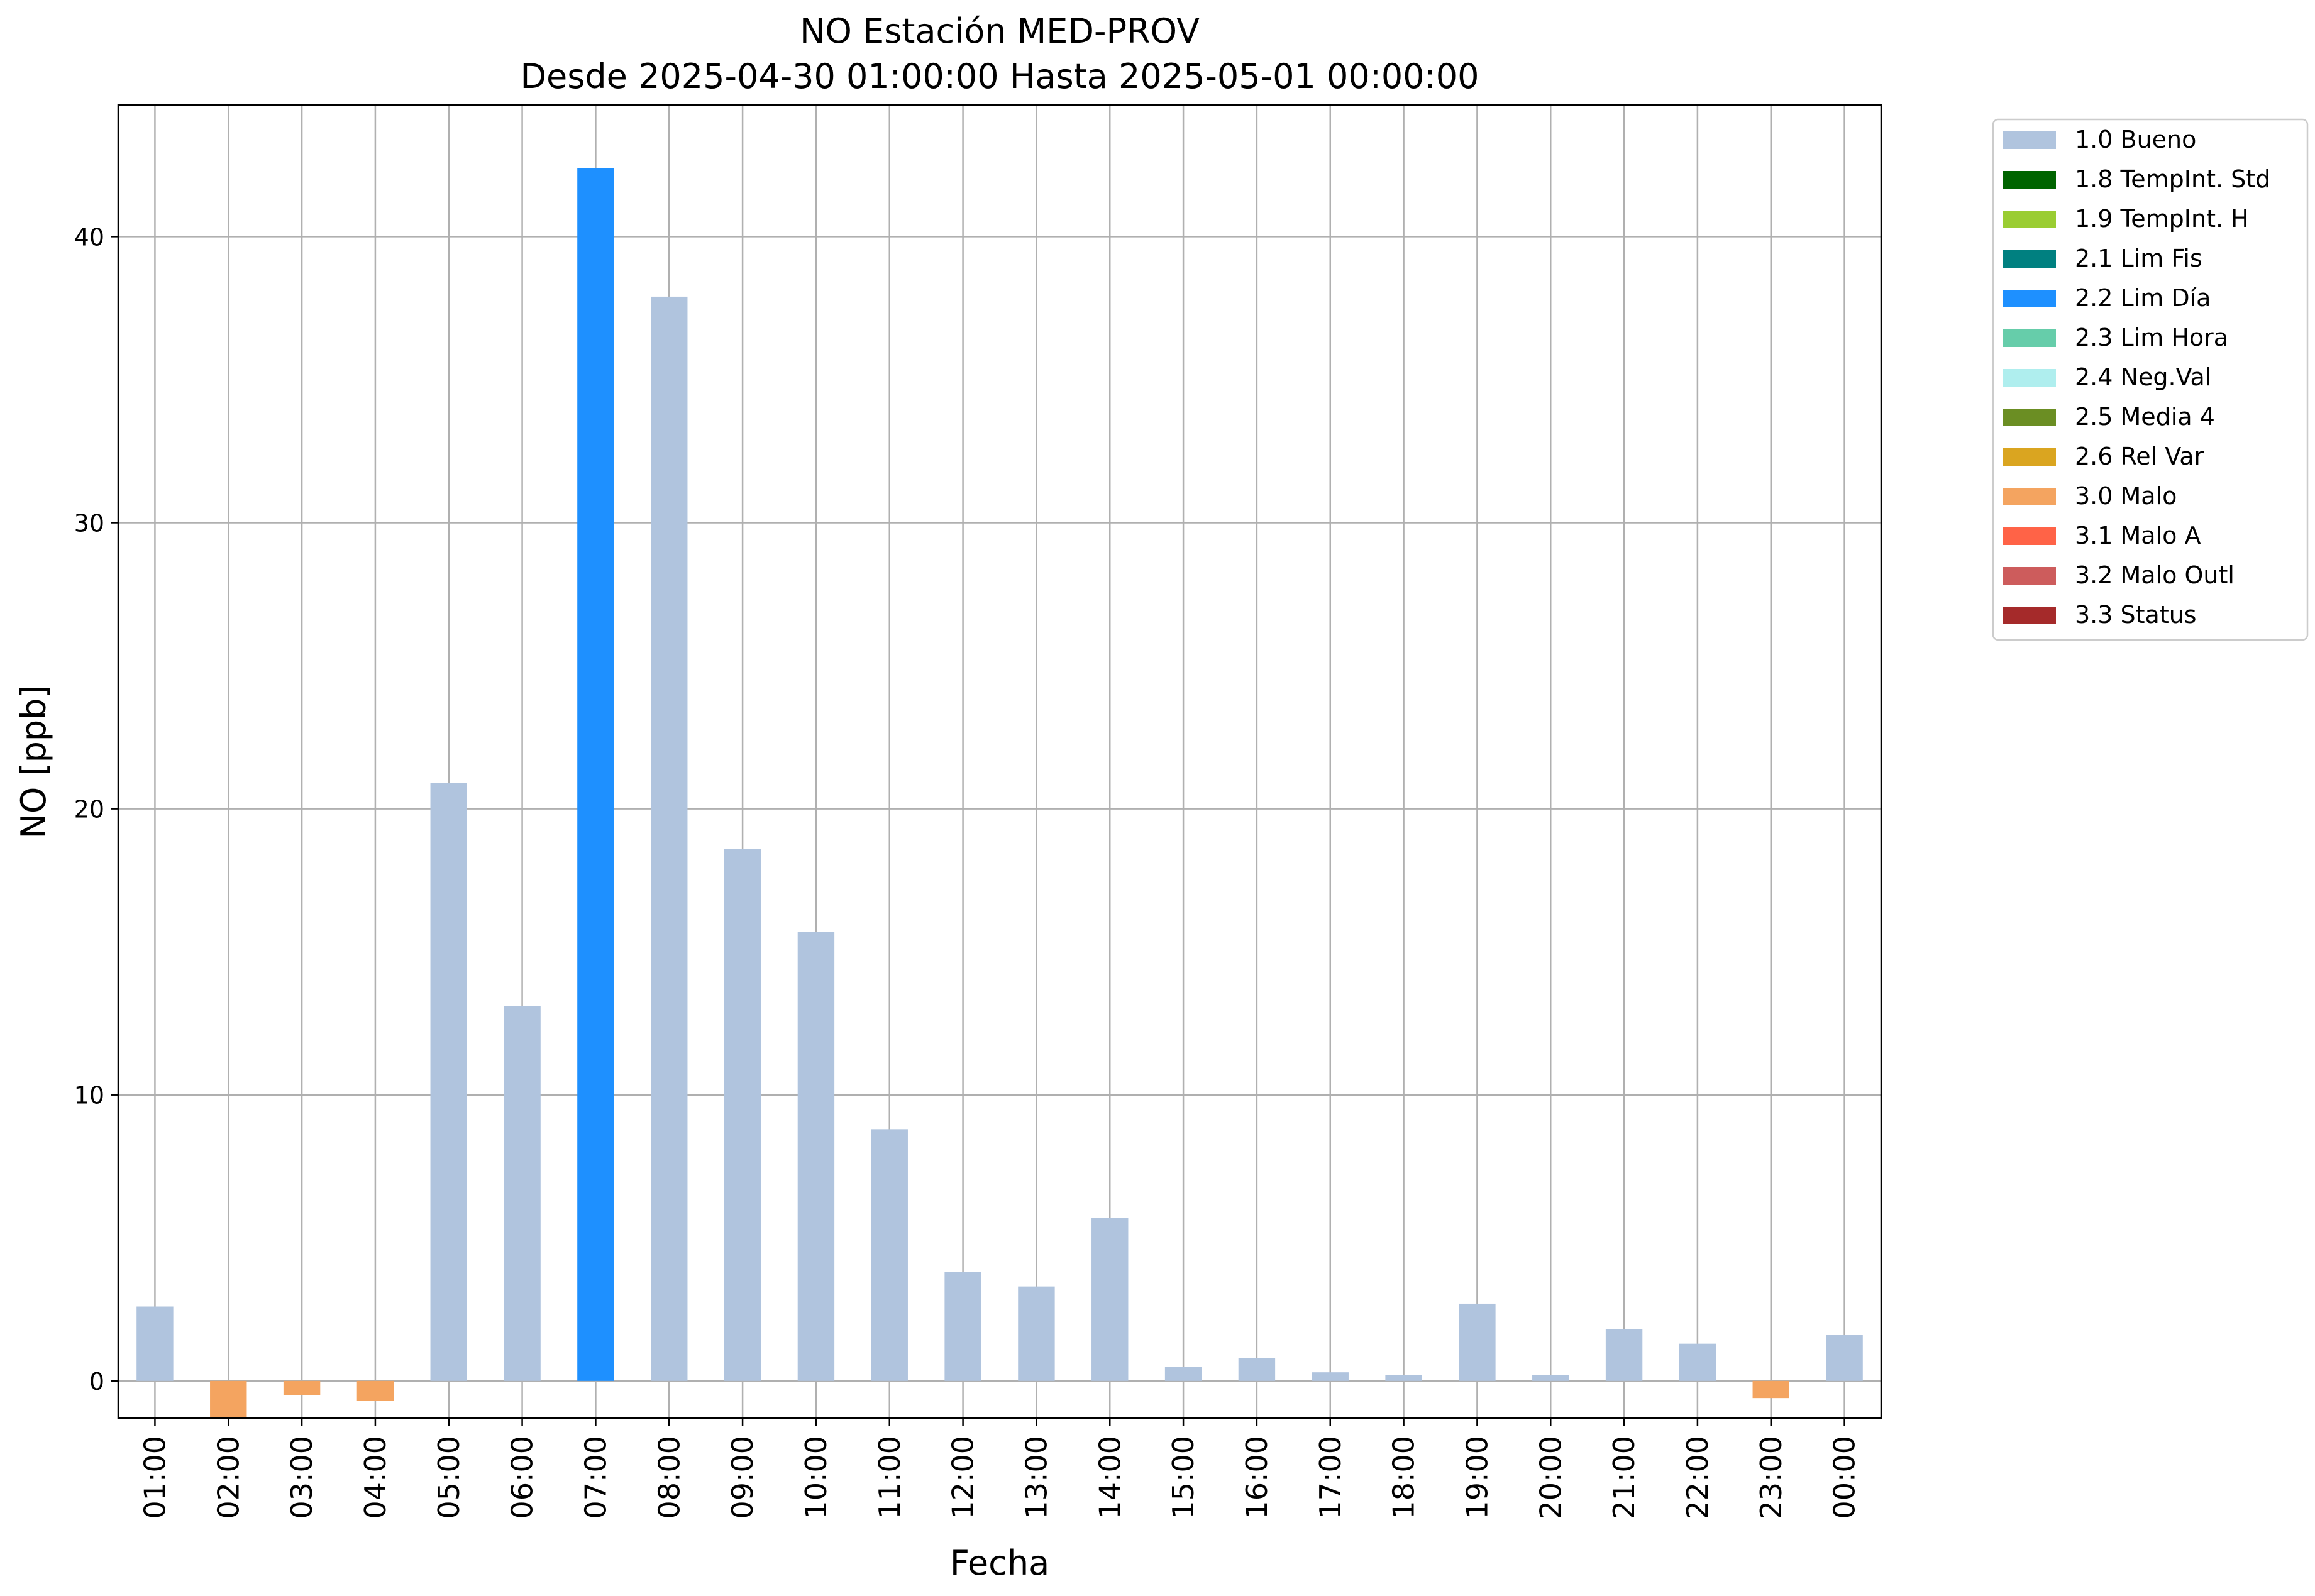 This screenshot has width=2315, height=1596. I want to click on x-tick-label: 20:00, so click(1550, 1477).